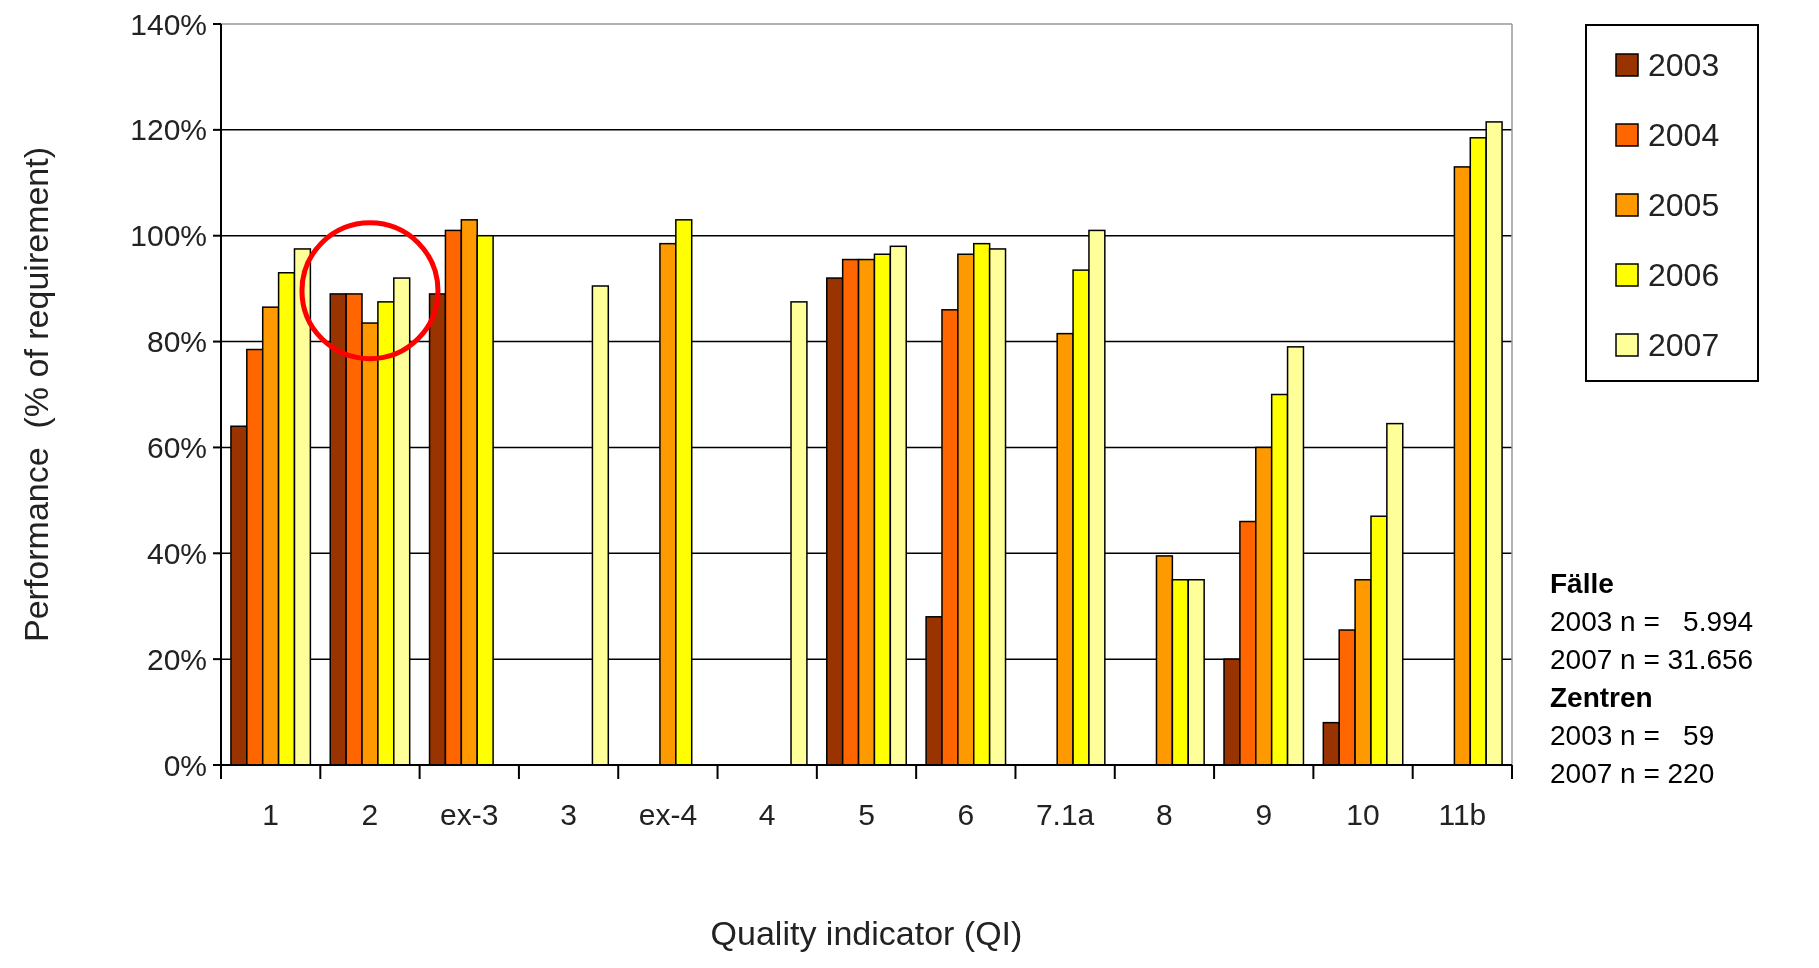 The height and width of the screenshot is (968, 1819). What do you see at coordinates (176, 659) in the screenshot?
I see `y-tick-label: 20%` at bounding box center [176, 659].